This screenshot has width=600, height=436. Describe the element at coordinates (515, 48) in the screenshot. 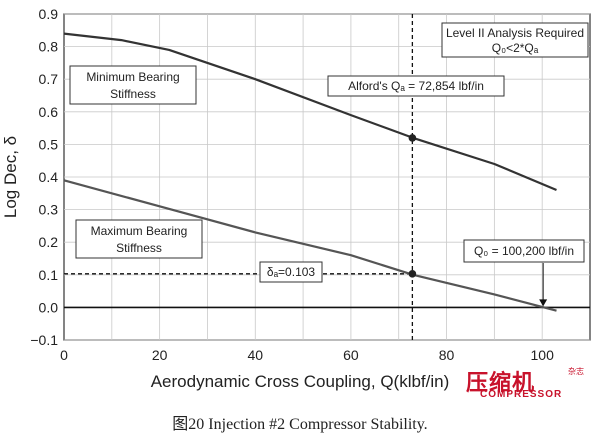

I see `level-box-line2: Q₀<2*Qₐ` at that location.